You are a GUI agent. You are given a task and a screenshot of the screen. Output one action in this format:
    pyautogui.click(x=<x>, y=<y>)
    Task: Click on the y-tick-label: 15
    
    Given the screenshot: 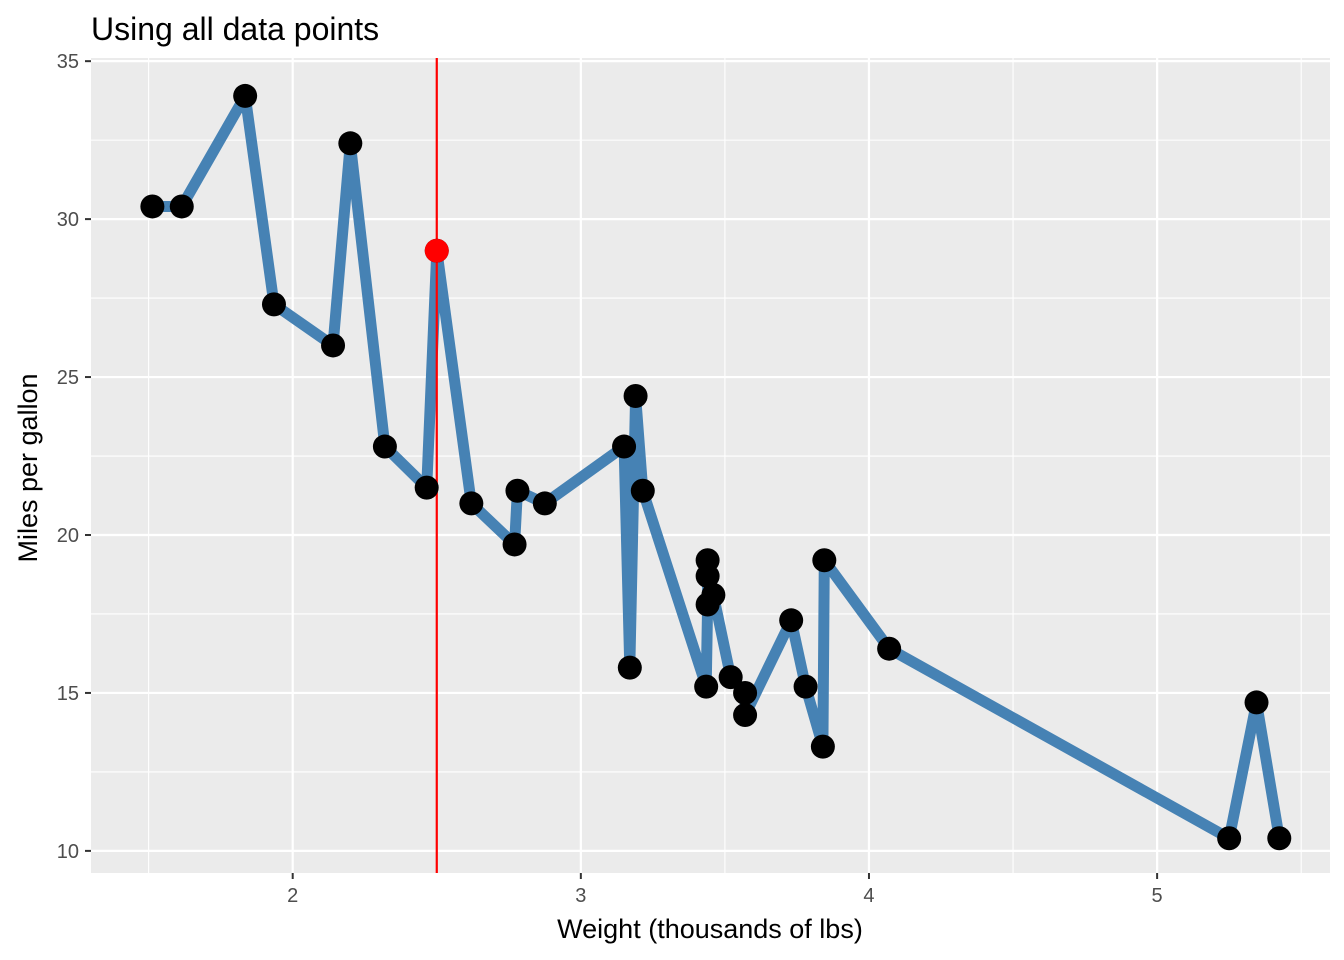 What is the action you would take?
    pyautogui.click(x=68, y=694)
    